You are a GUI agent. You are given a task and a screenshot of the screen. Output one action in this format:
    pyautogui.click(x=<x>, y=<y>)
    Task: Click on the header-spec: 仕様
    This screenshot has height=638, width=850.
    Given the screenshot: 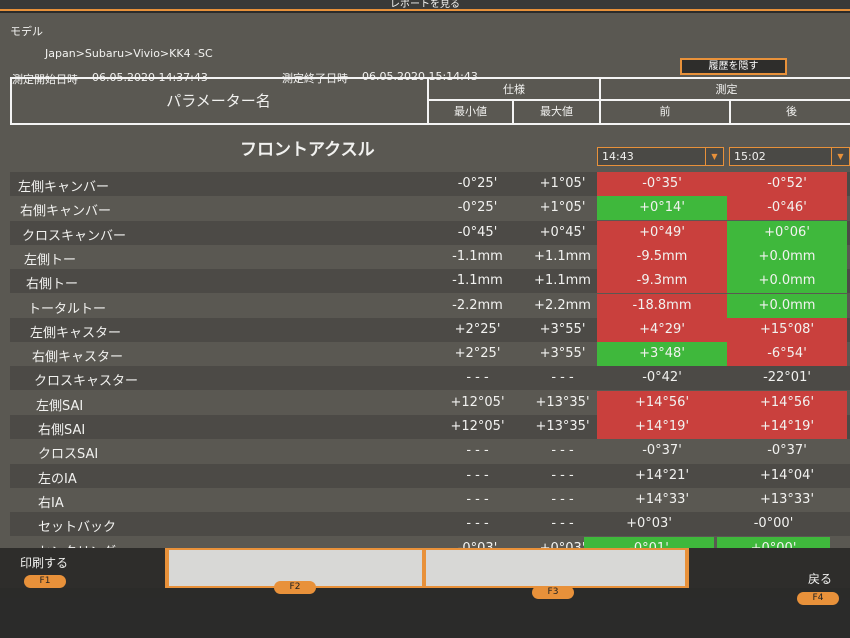 What is the action you would take?
    pyautogui.click(x=513, y=90)
    